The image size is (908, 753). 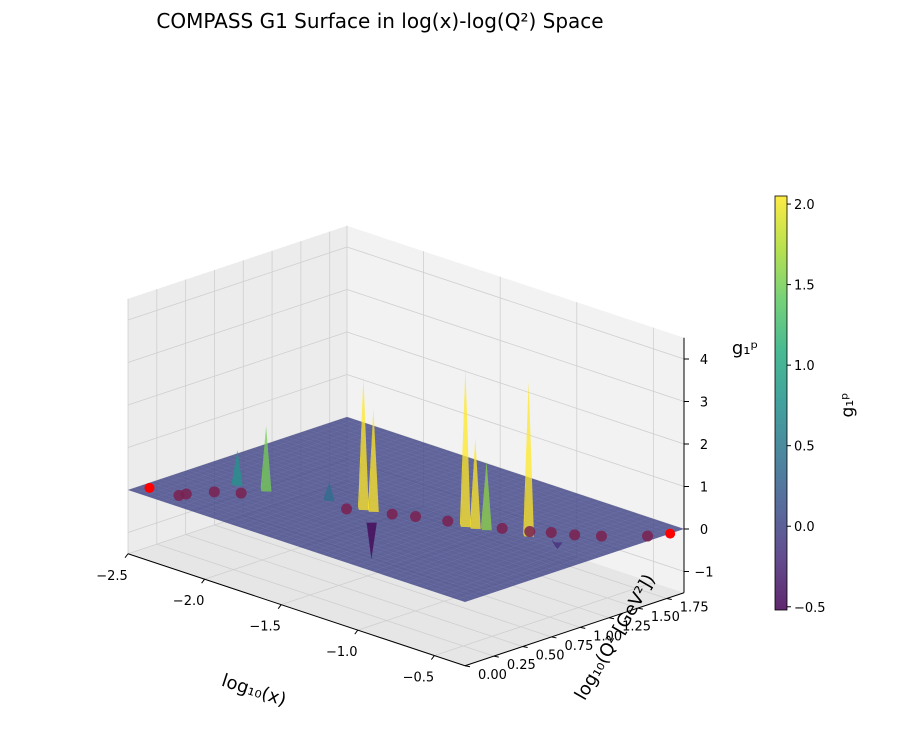 I want to click on x-tick-label: −1.0, so click(x=342, y=652).